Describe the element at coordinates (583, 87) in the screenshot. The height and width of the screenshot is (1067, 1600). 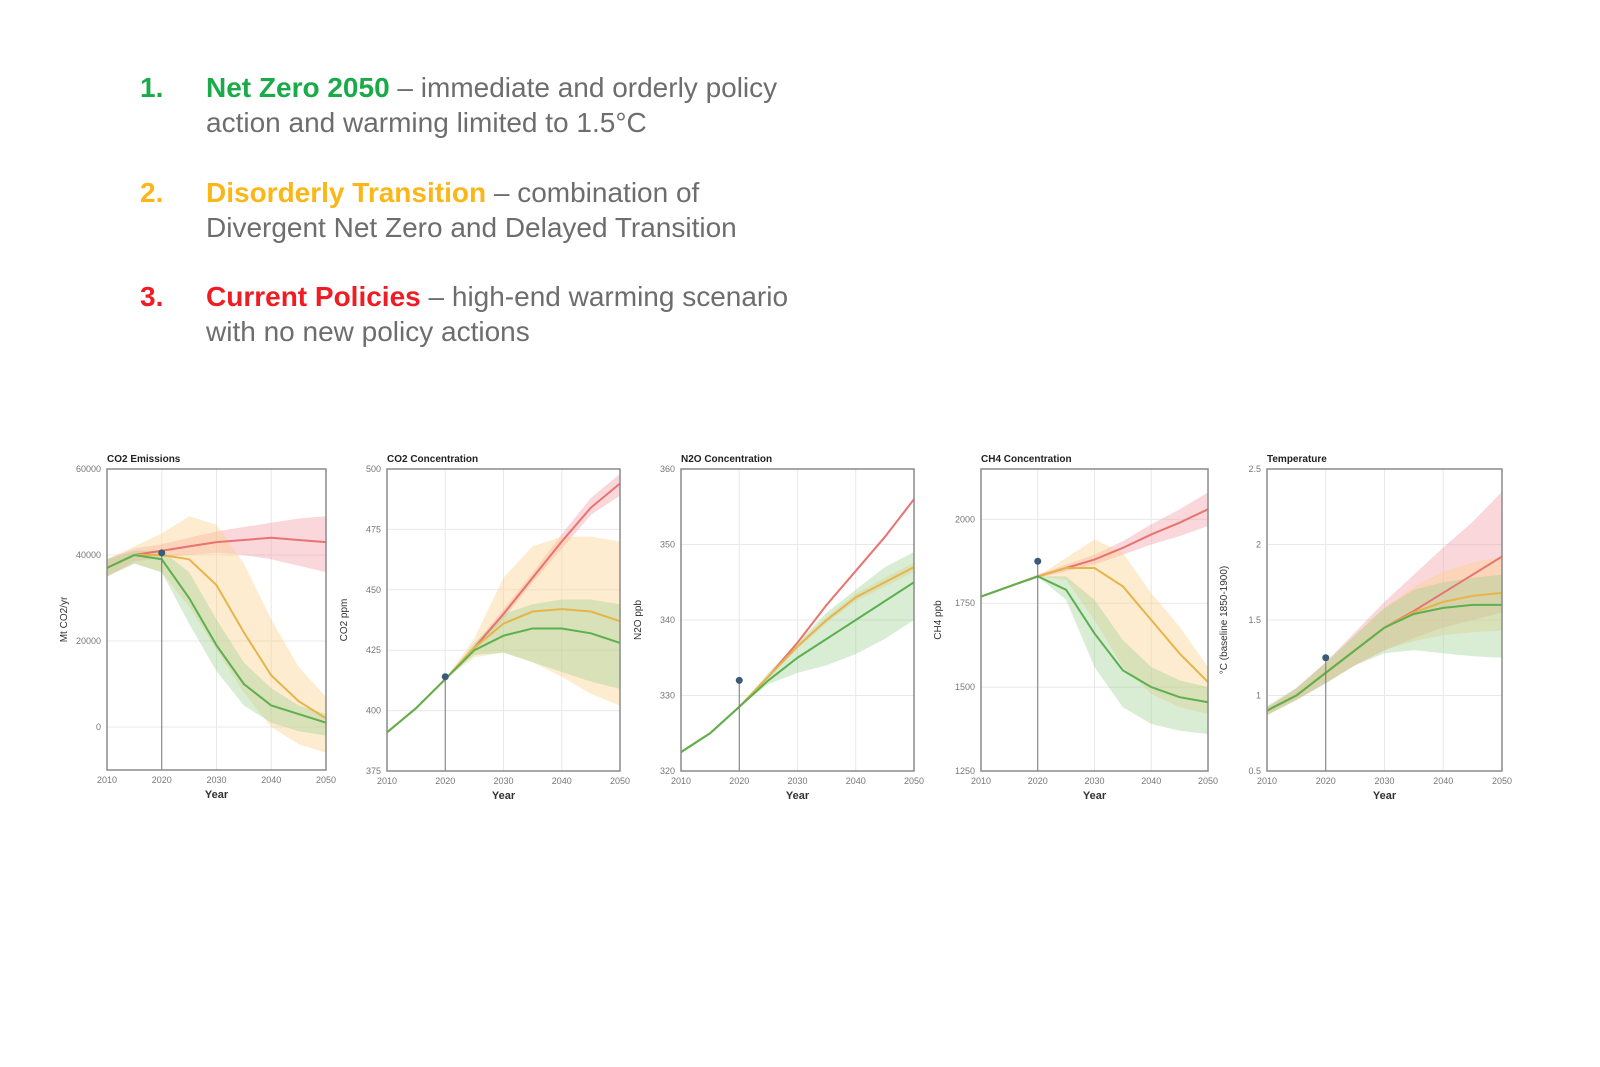
I see `scenario-desc: – immediate and orderly policy` at that location.